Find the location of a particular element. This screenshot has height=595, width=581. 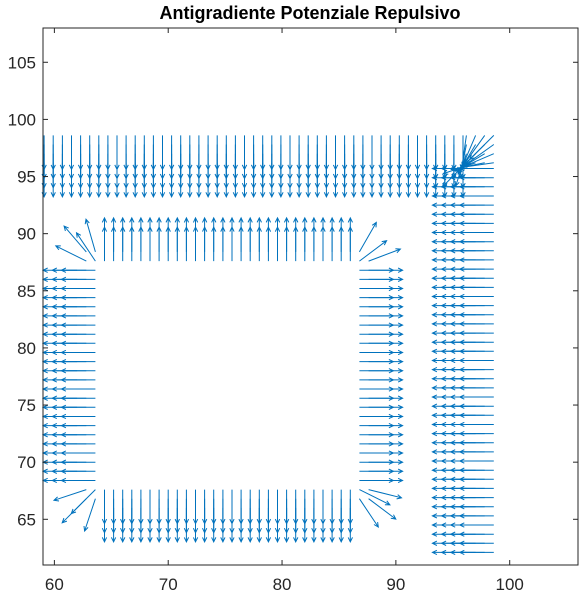

y-tick-label: 65 is located at coordinates (26, 519).